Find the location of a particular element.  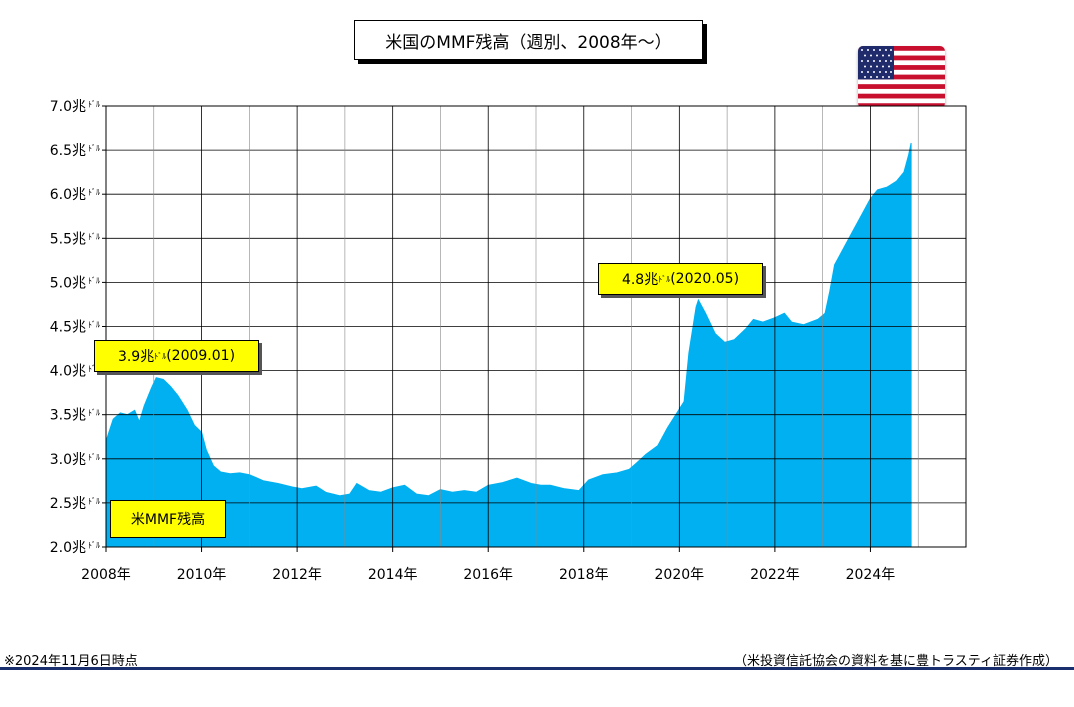

y-tick-label: 2.0兆 is located at coordinates (68, 548).